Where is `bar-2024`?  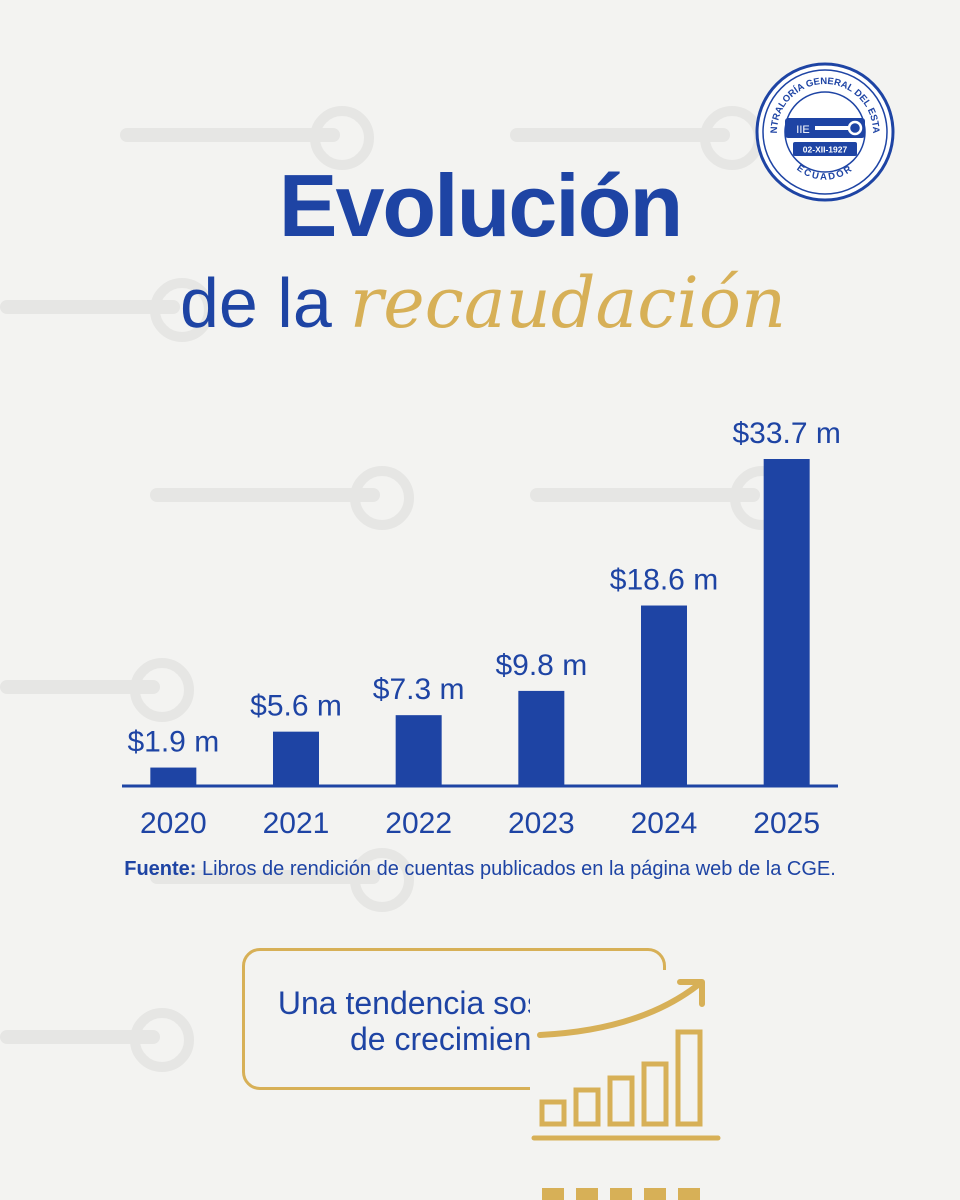 bar-2024 is located at coordinates (664, 695).